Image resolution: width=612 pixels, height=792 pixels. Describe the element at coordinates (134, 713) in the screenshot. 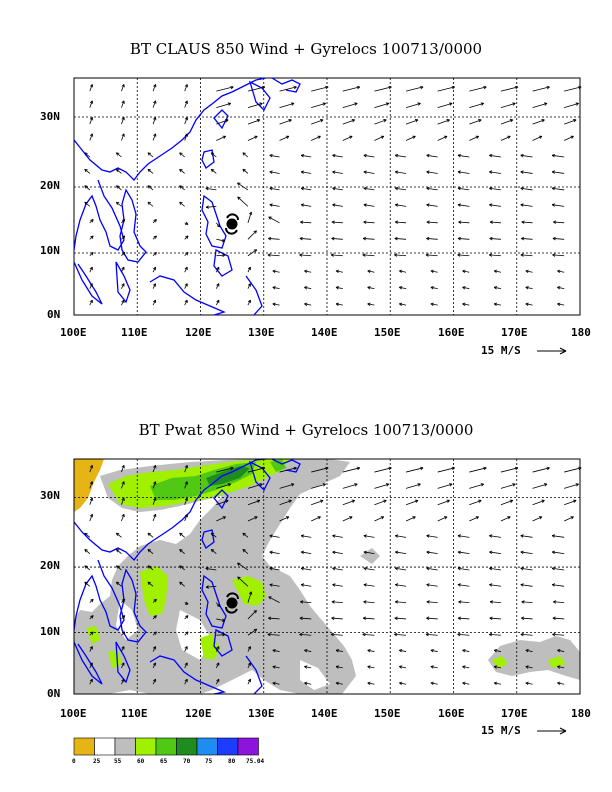

I see `panel-2-lon-110e: 110E` at that location.